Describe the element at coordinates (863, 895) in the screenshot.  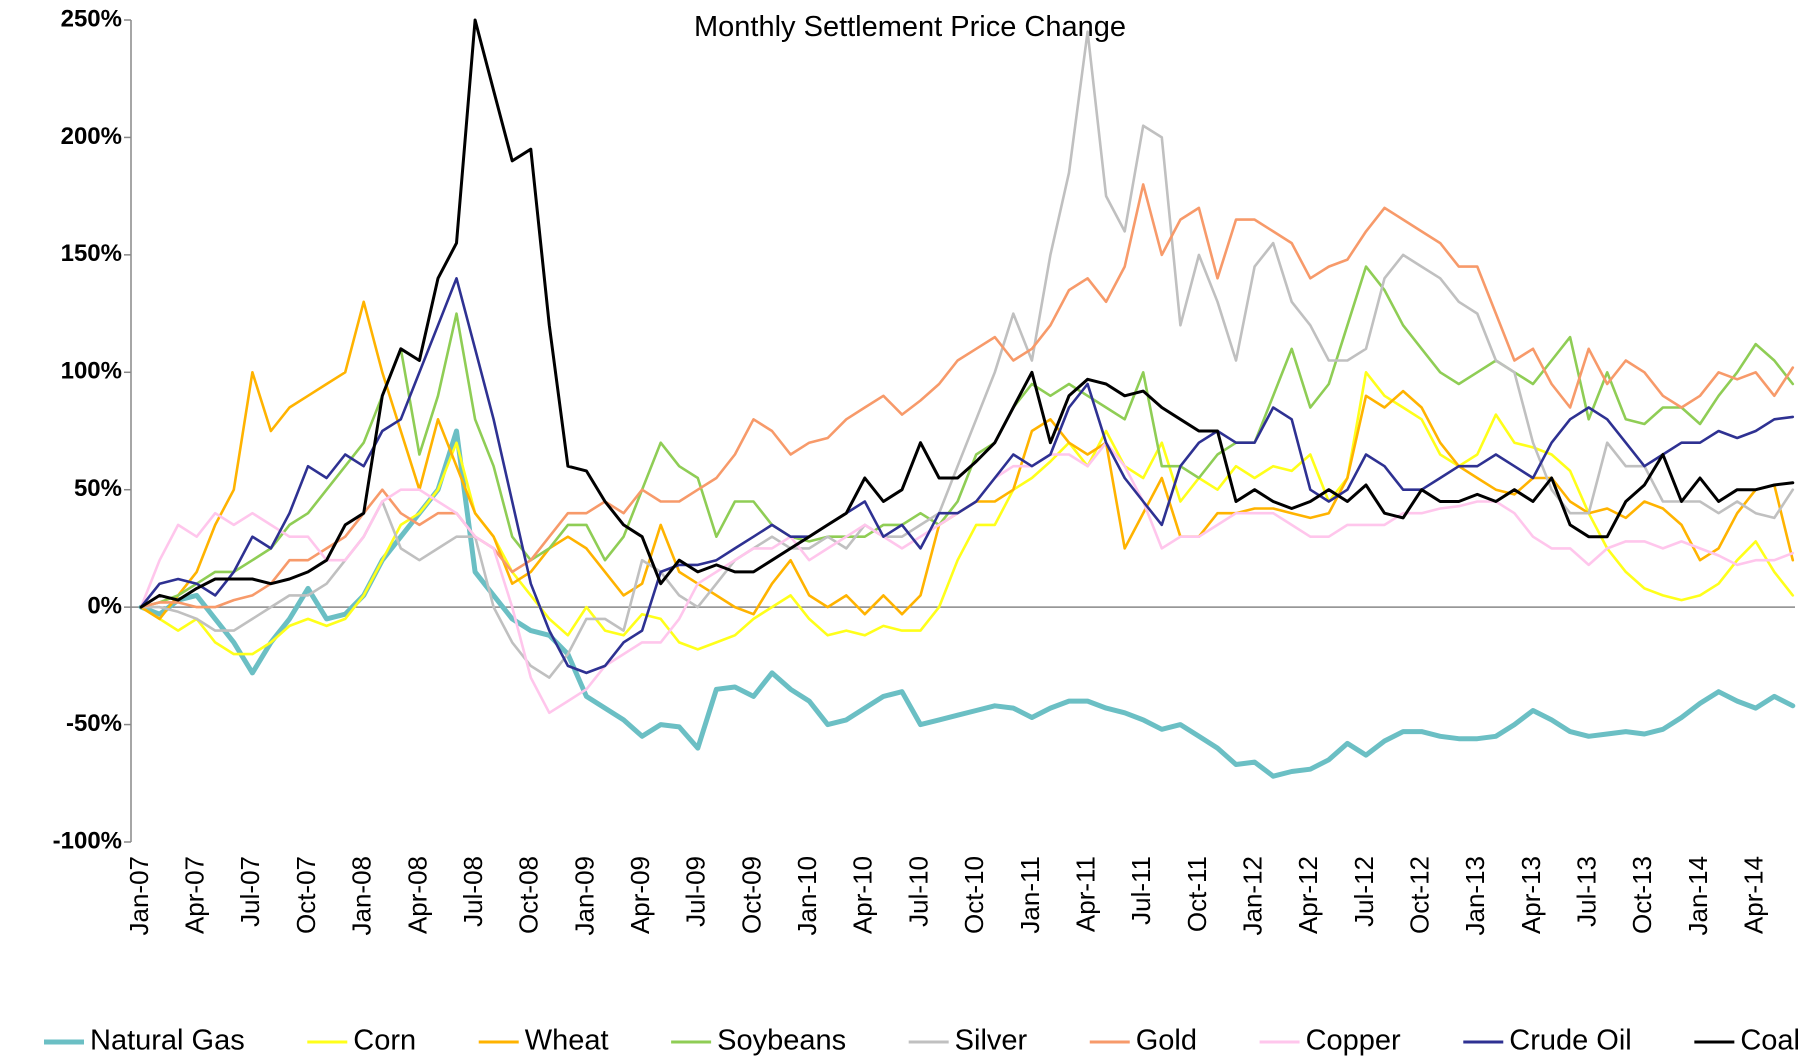
I see `x-tick-label: Apr-10` at that location.